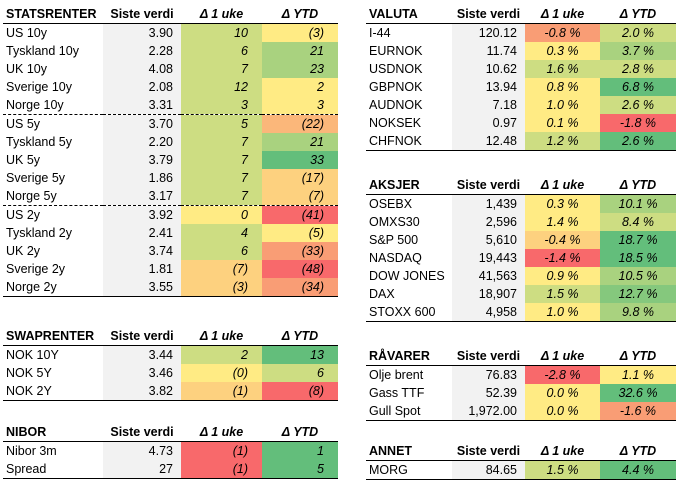 The width and height of the screenshot is (680, 485). I want to click on table-row: NASDAQ 19,443 -1.4 % 18.5 %, so click(521, 258).